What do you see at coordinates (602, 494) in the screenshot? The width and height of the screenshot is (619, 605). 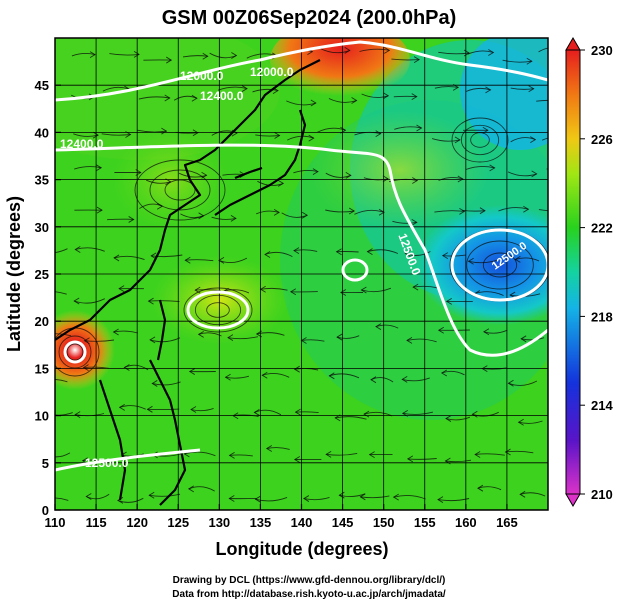 I see `colorbar-tick-label: 210` at bounding box center [602, 494].